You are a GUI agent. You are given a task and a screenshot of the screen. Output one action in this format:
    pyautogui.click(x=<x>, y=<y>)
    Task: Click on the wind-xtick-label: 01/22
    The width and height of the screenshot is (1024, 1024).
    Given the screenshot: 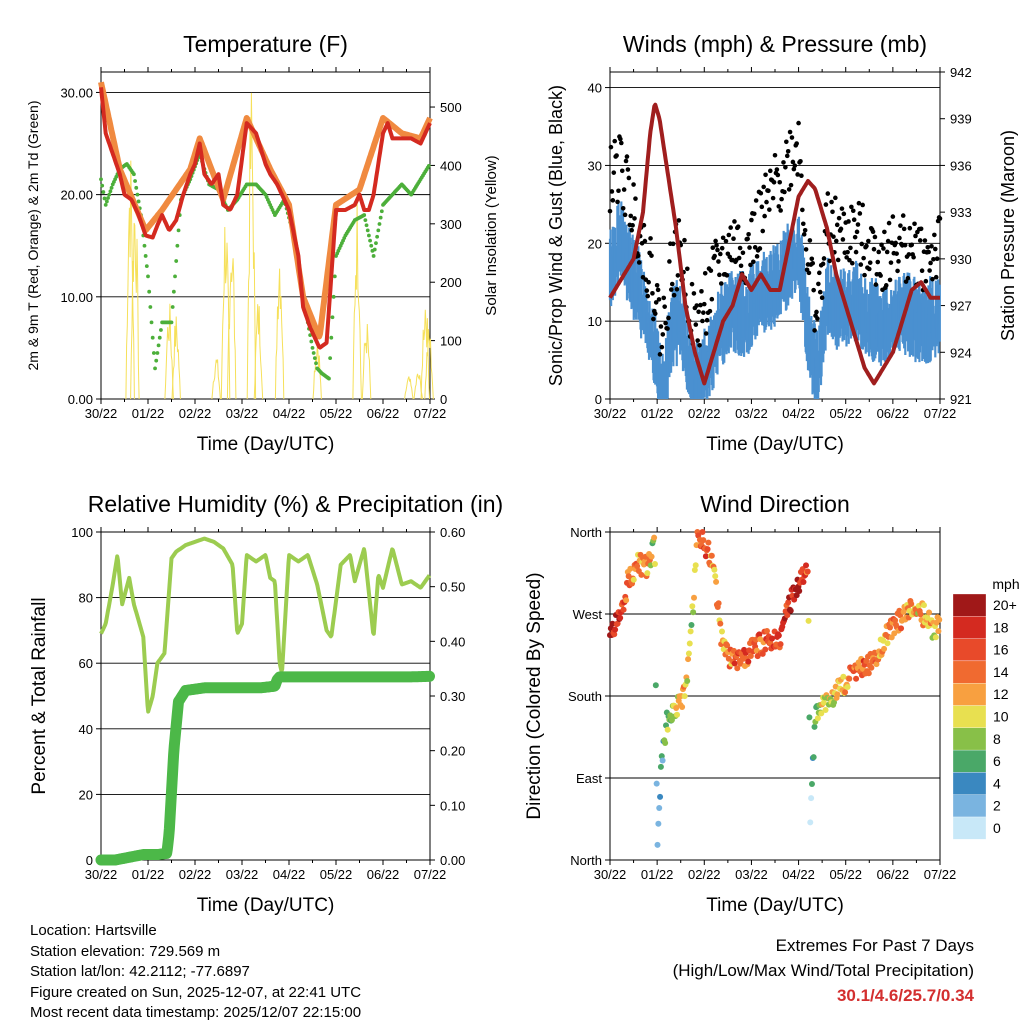 What is the action you would take?
    pyautogui.click(x=657, y=413)
    